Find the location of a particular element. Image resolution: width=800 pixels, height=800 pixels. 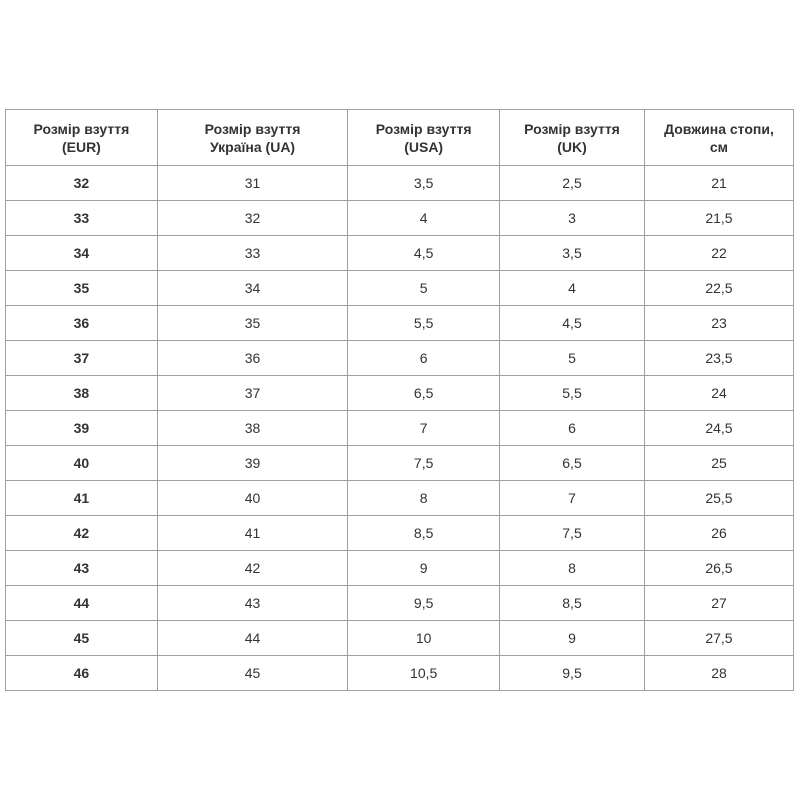

table-cell: 28 is located at coordinates (719, 673).